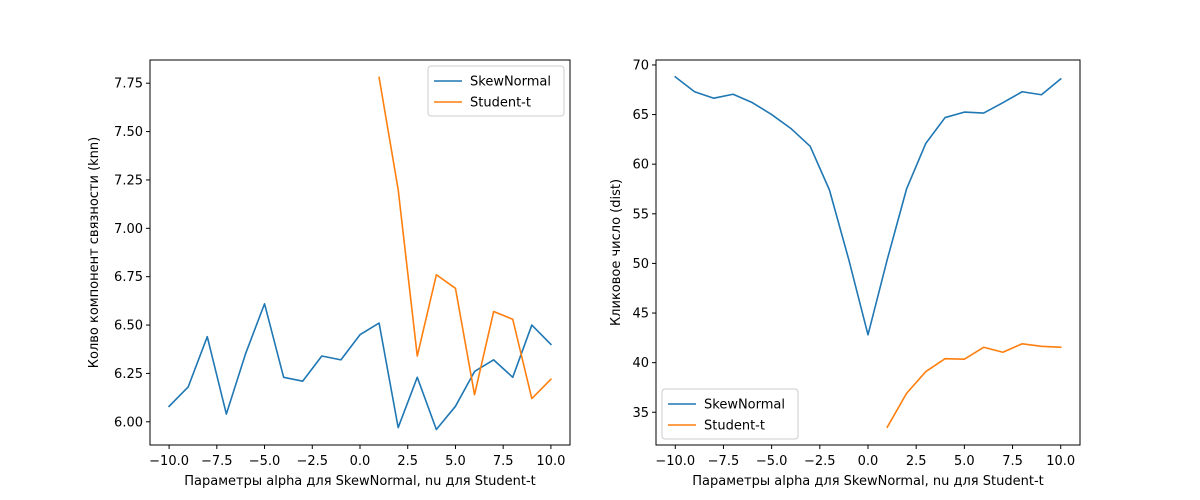 The height and width of the screenshot is (500, 1200). What do you see at coordinates (128, 326) in the screenshot?
I see `y-tick-label: 6.50` at bounding box center [128, 326].